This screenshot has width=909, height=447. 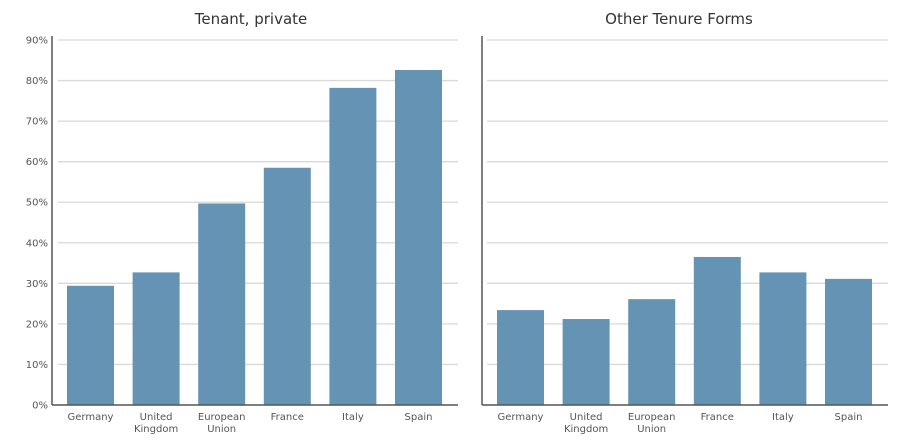 I want to click on y-tick-label: 20%, so click(x=37, y=324).